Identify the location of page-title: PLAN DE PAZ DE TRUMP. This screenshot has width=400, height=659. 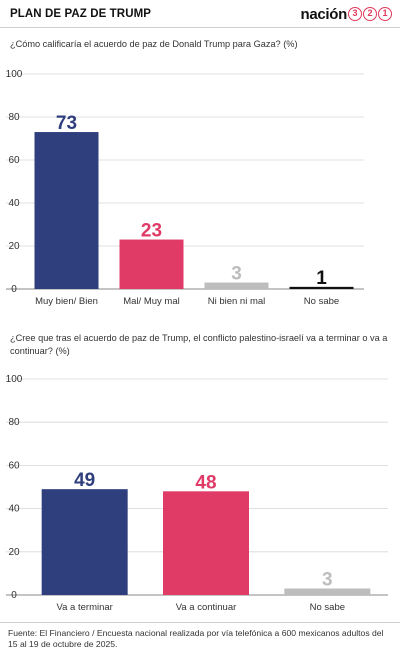
(81, 14).